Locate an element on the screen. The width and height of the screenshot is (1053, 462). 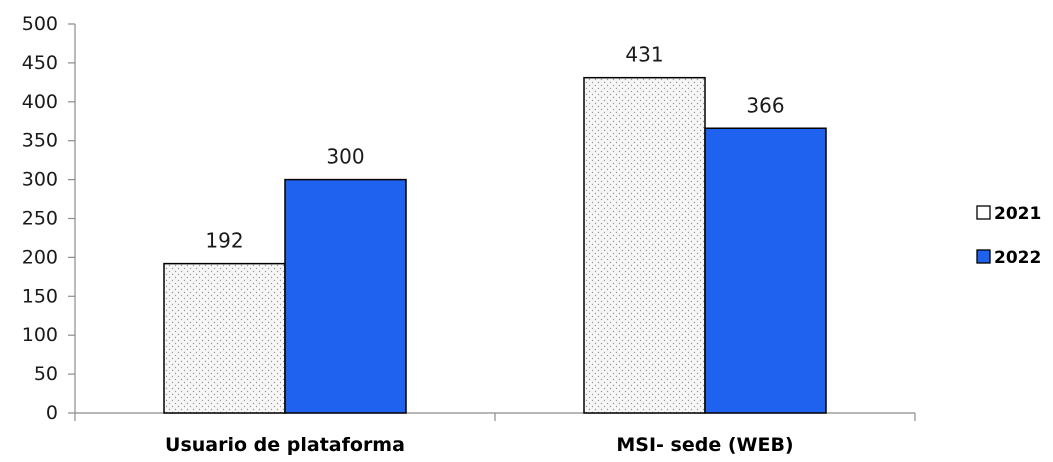
y-tick-label: 500 is located at coordinates (40, 24).